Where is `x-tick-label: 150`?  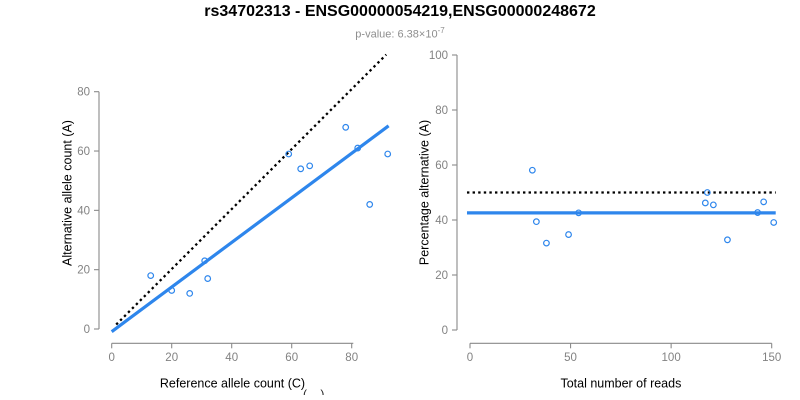 x-tick-label: 150 is located at coordinates (771, 358).